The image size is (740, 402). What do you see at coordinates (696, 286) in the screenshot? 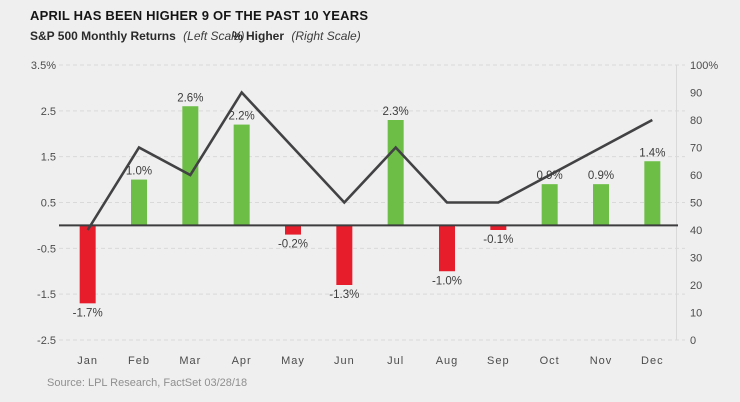
I see `right-axis-tick: 20` at bounding box center [696, 286].